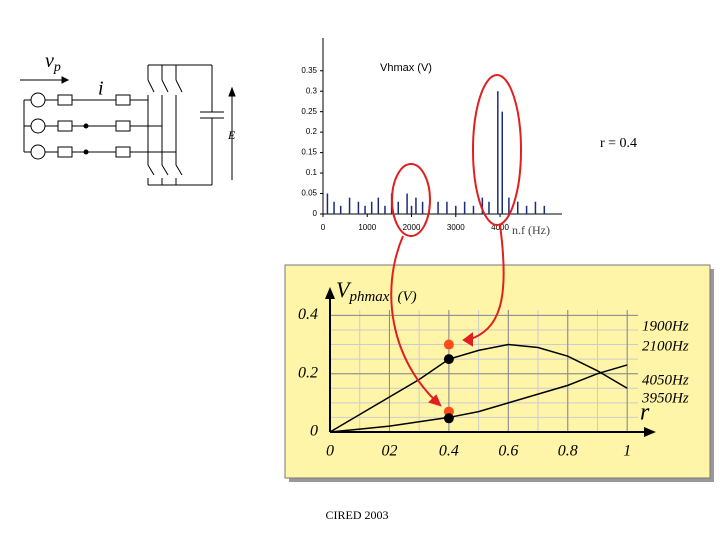  I want to click on chart-title: Vhmax (V), so click(406, 68).